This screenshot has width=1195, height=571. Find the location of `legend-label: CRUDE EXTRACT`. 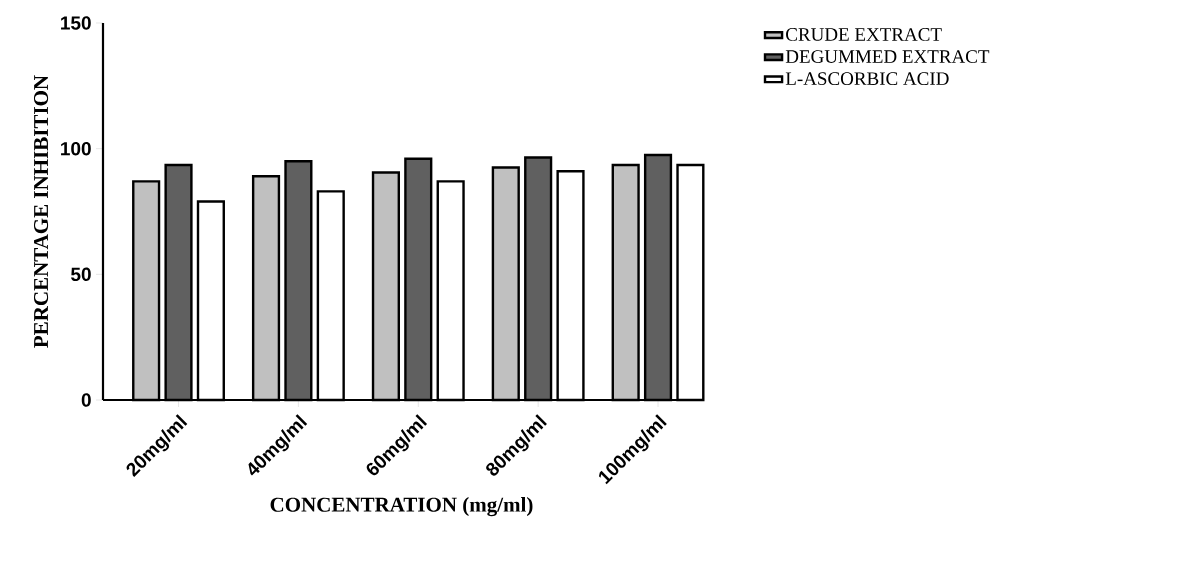

legend-label: CRUDE EXTRACT is located at coordinates (864, 34).